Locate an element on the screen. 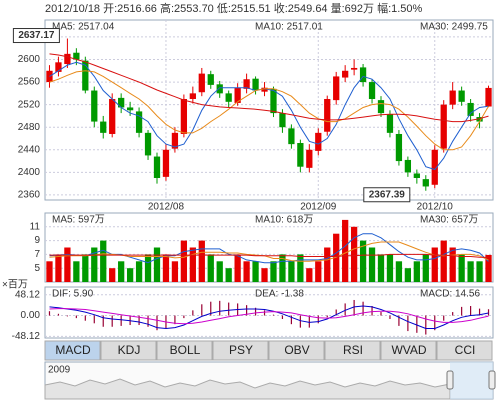 This screenshot has height=402, width=499. legend-entry: MA30: 2499.75 is located at coordinates (454, 27).